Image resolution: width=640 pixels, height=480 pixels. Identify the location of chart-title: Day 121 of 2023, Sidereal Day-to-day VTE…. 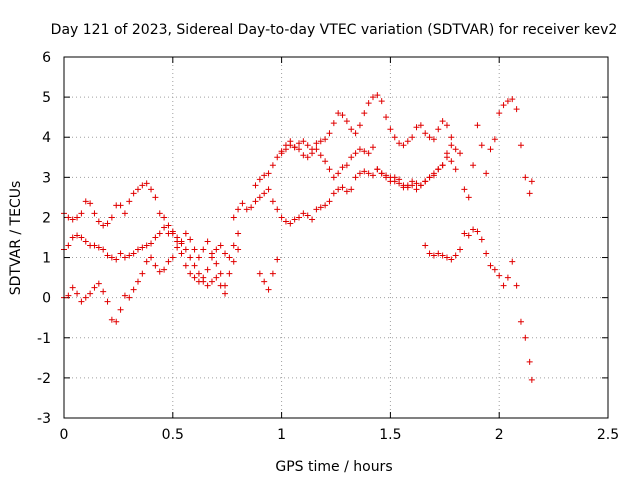
(334, 30).